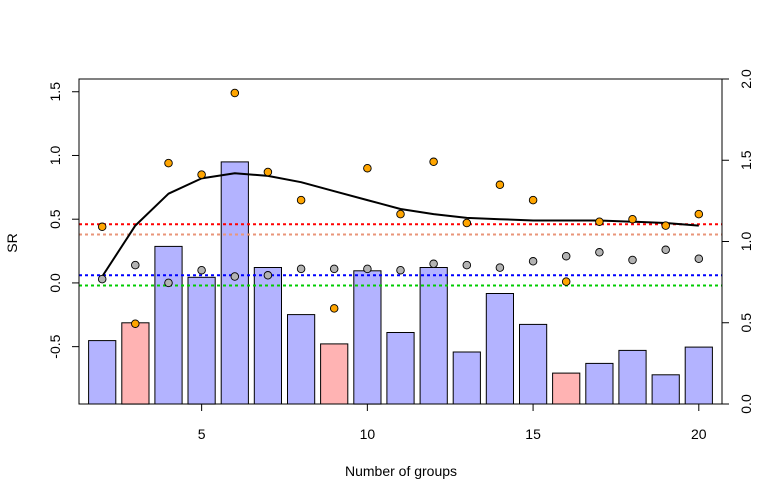  What do you see at coordinates (452, 422) in the screenshot?
I see `x-axis: 5 10 15 20` at bounding box center [452, 422].